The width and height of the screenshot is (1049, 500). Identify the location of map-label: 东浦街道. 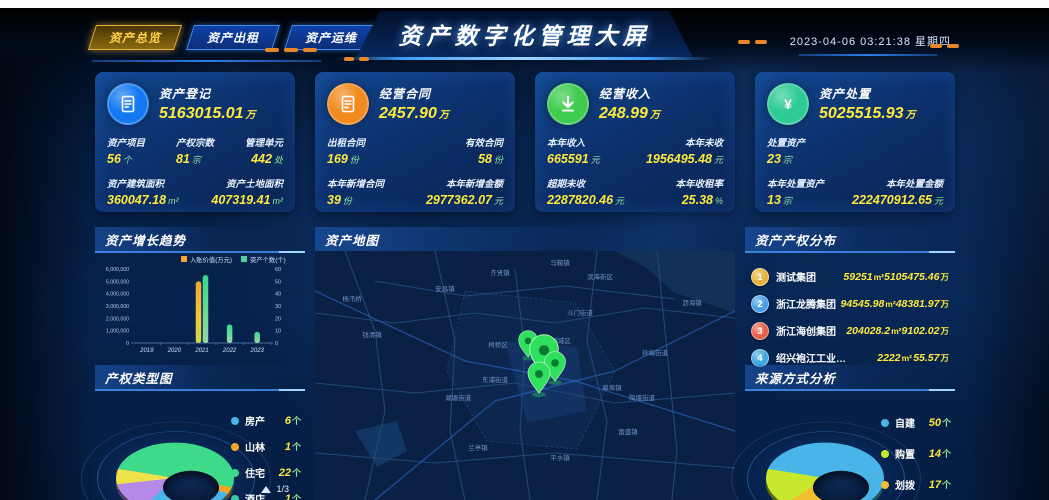
(495, 379).